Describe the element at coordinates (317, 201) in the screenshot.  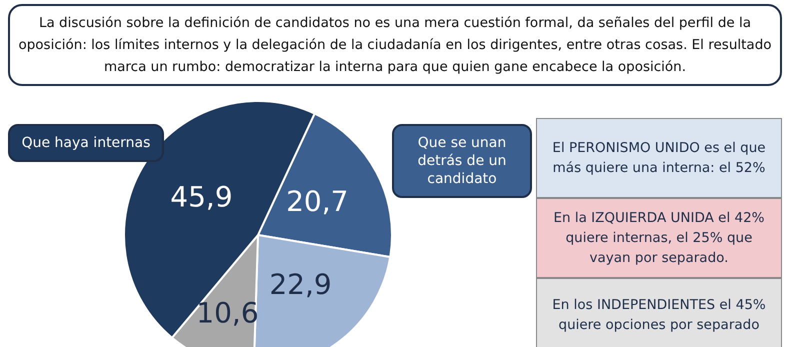
I see `data-label: 20,7` at that location.